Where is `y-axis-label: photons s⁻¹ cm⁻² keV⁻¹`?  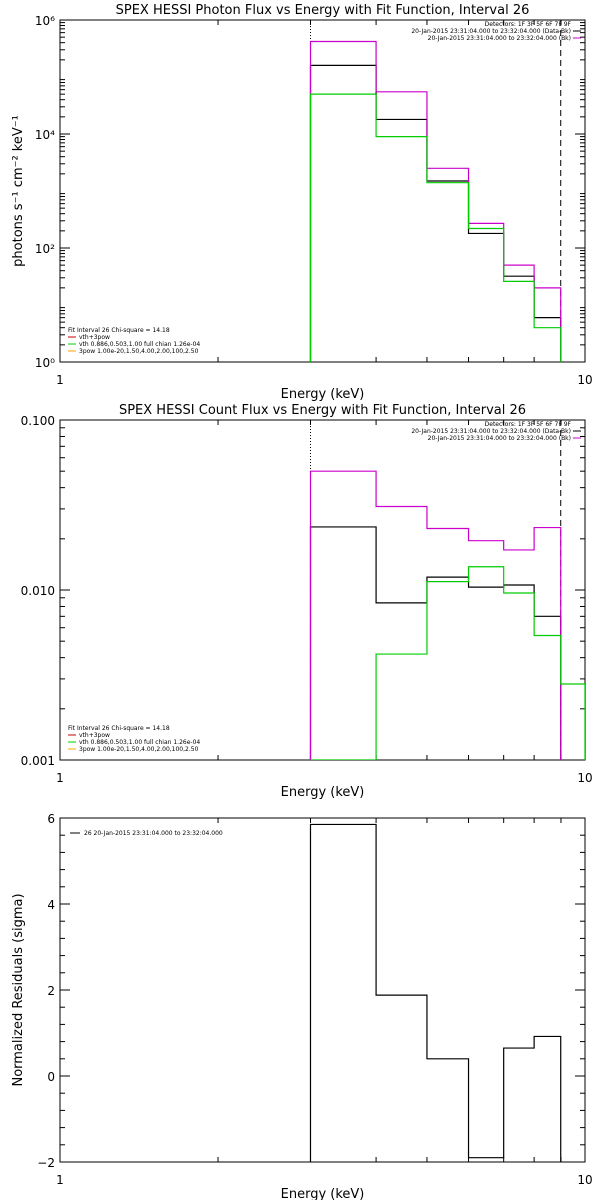
y-axis-label: photons s⁻¹ cm⁻² keV⁻¹ is located at coordinates (18, 191).